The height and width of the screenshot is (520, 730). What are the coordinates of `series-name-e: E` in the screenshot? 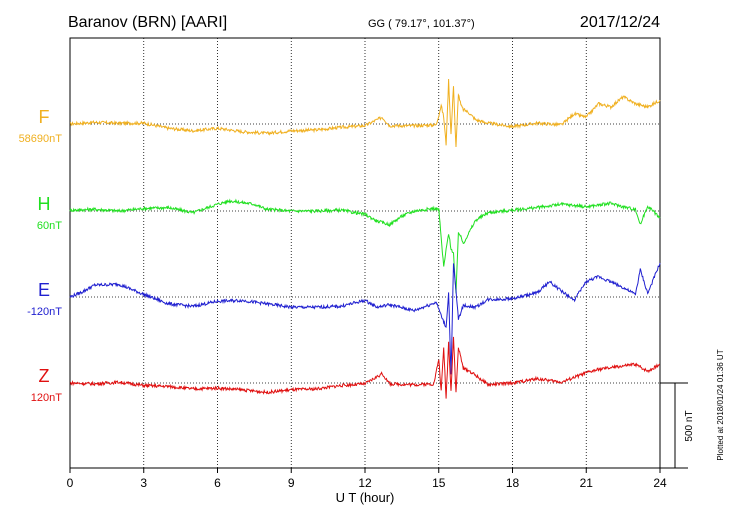 It's located at (44, 290).